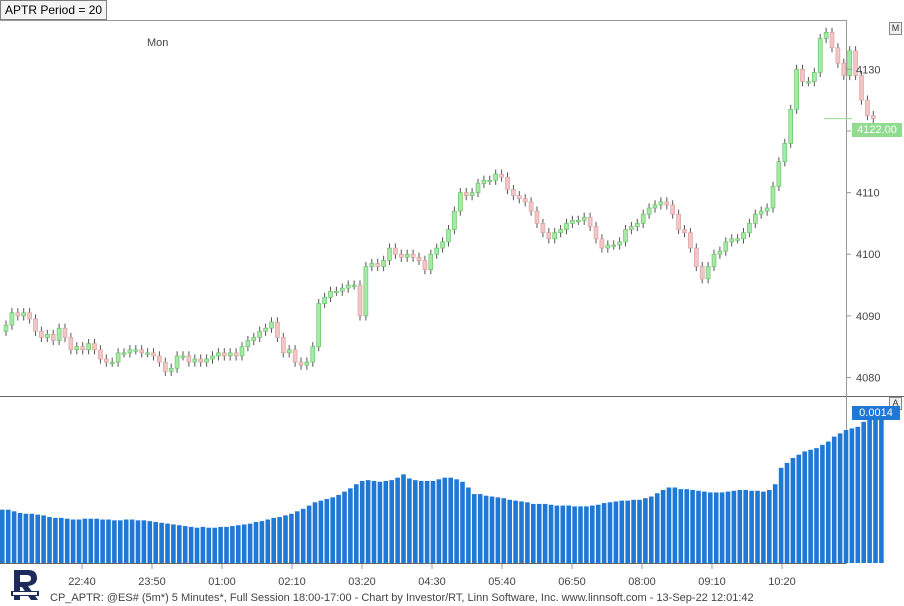 The image size is (904, 606). I want to click on price-scale-mode-button: M, so click(895, 28).